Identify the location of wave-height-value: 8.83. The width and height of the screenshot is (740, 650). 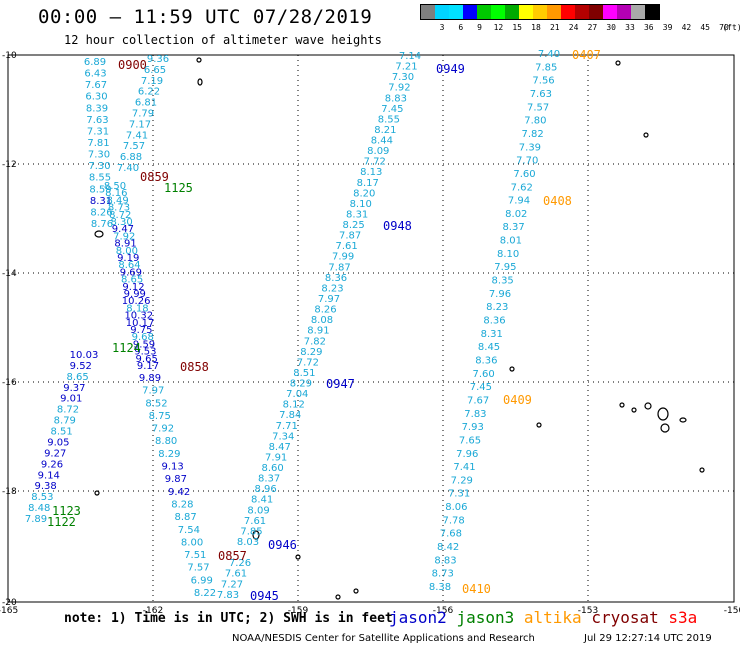
(445, 560).